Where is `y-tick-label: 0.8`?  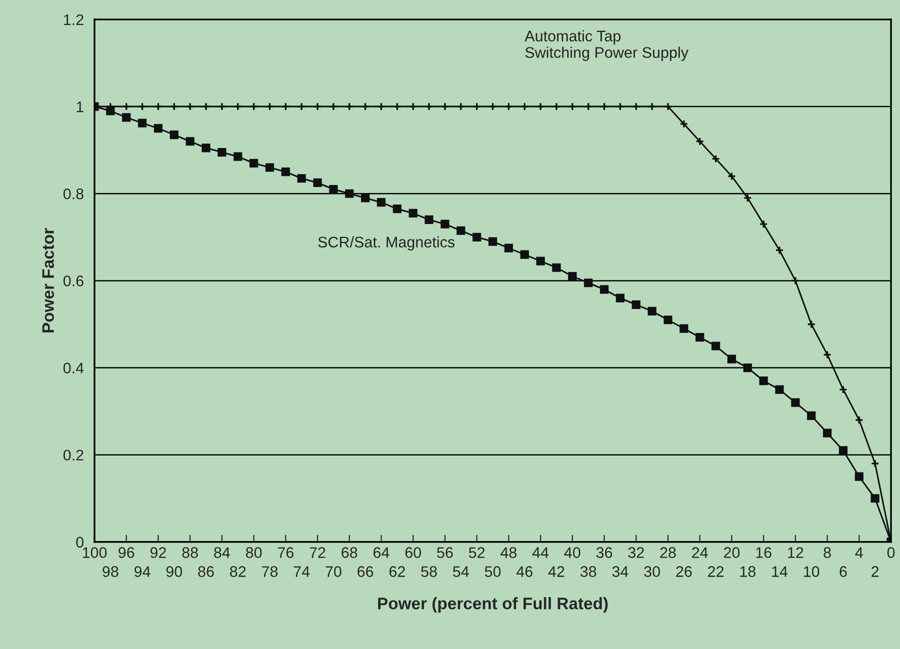
y-tick-label: 0.8 is located at coordinates (73, 194).